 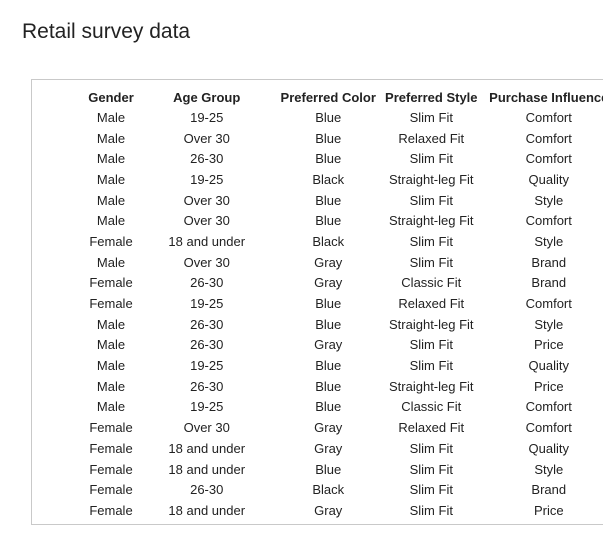 I want to click on column-header-purchase-influence: Purchase Influence, so click(x=546, y=97).